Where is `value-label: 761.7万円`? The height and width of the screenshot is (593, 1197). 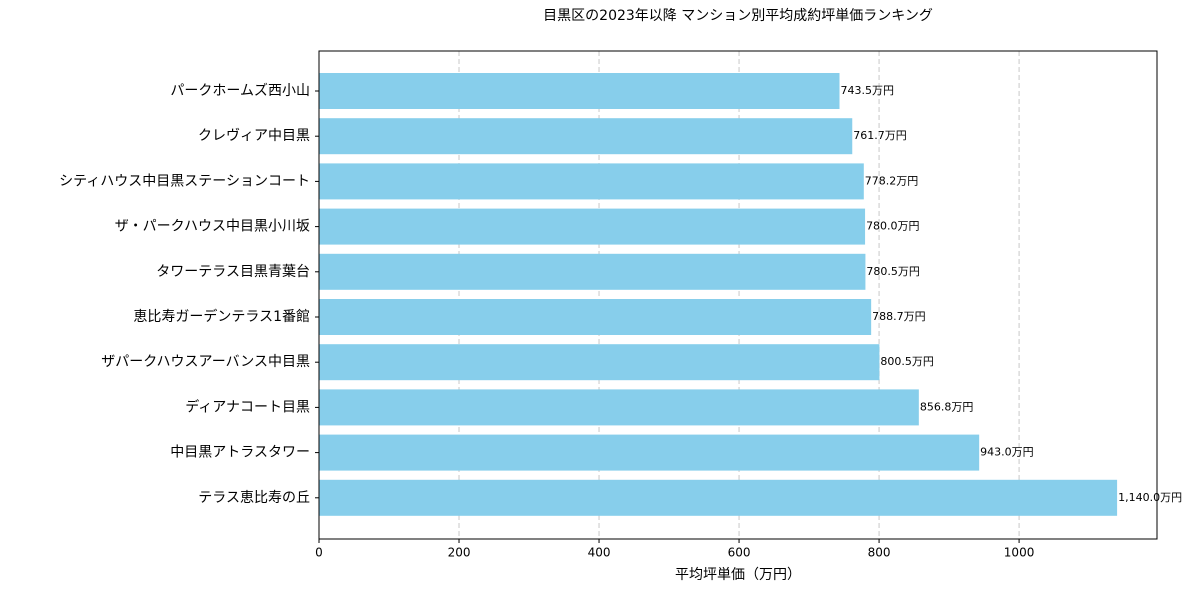
value-label: 761.7万円 is located at coordinates (880, 135).